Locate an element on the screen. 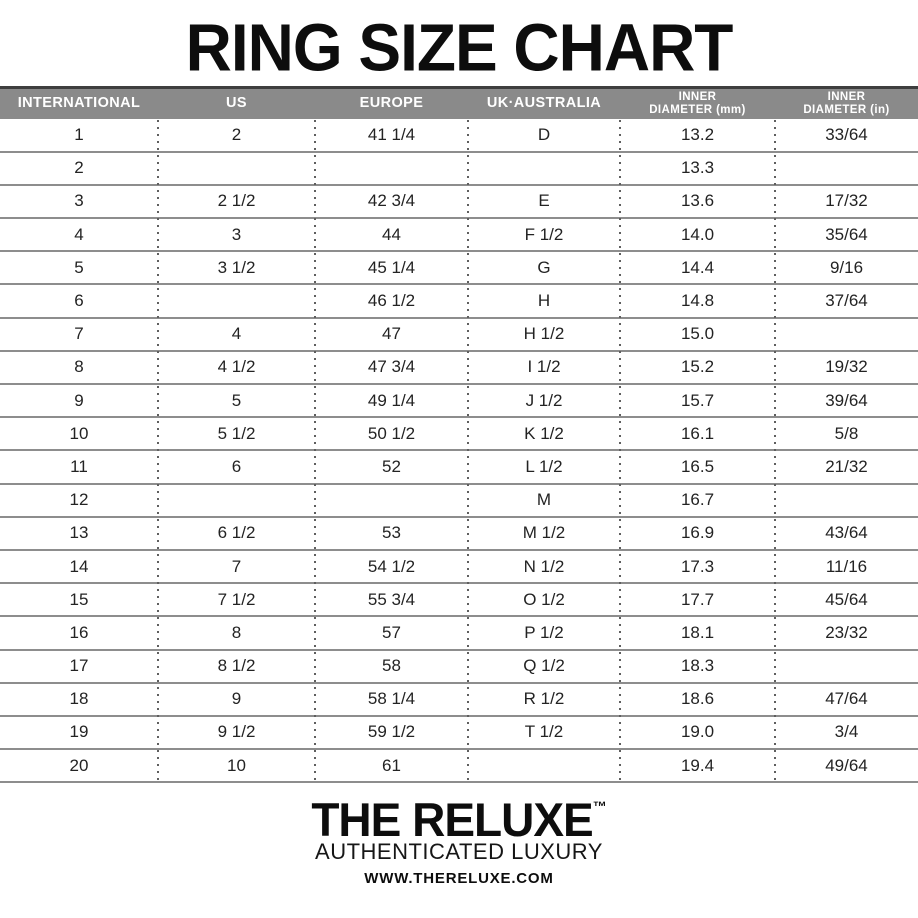 The image size is (918, 918). trademark-symbol: ™ is located at coordinates (599, 806).